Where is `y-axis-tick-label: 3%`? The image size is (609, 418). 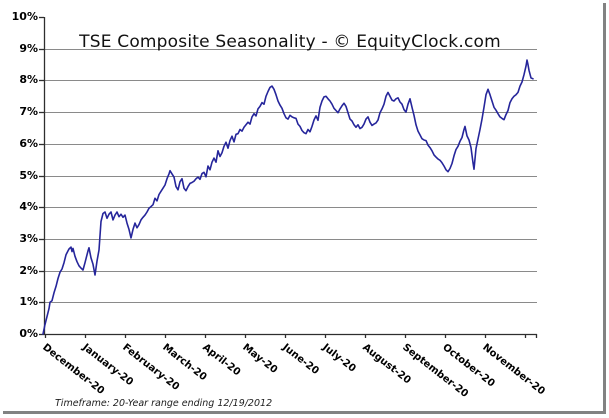 y-axis-tick-label: 3% is located at coordinates (28, 238).